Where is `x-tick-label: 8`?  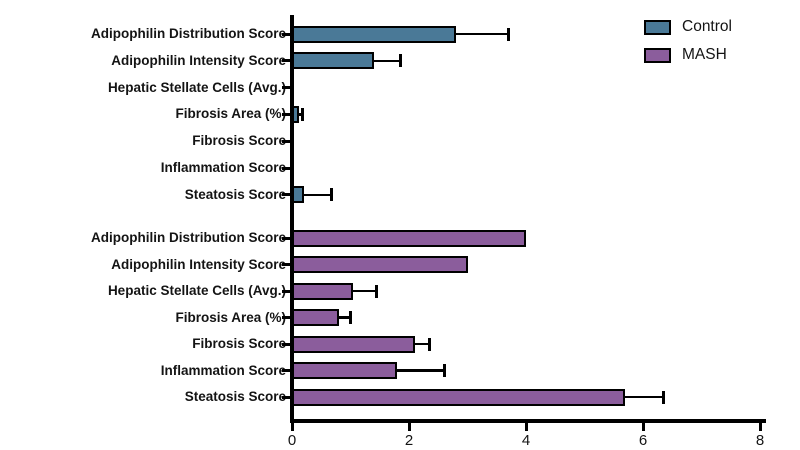
x-tick-label: 8 is located at coordinates (760, 440).